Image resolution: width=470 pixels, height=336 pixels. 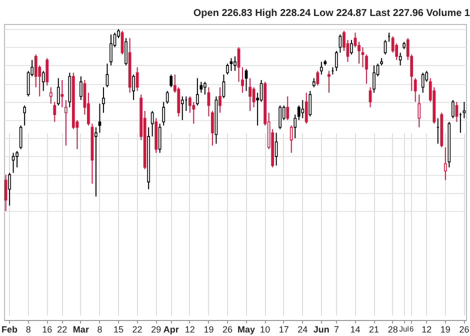 What do you see at coordinates (393, 329) in the screenshot?
I see `x-tick-label: 28` at bounding box center [393, 329].